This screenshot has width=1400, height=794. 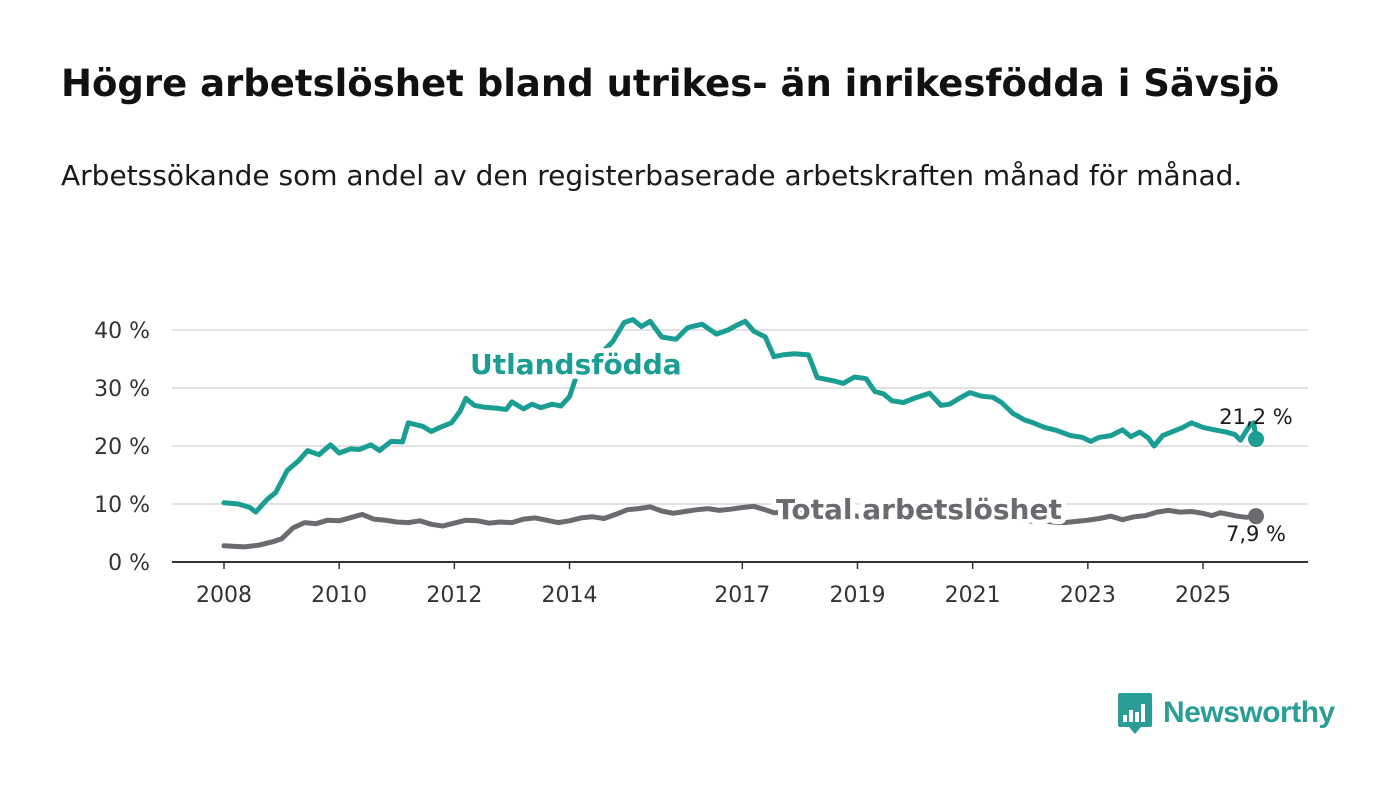 I want to click on end-value-total: 7,9 %, so click(x=1256, y=534).